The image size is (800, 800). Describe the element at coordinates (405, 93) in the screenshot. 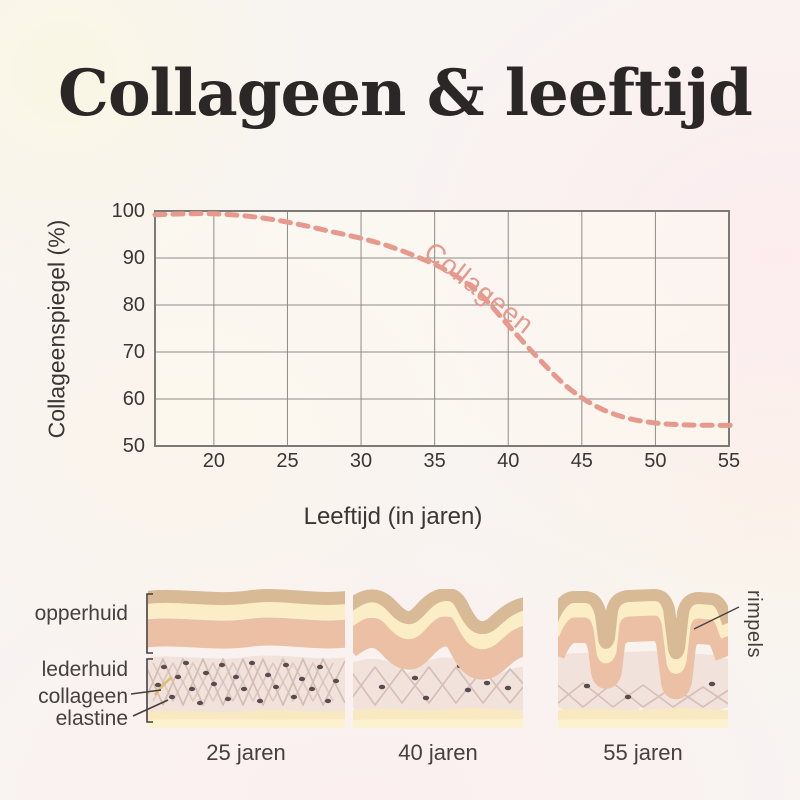

I see `page-title: Collageen & leeftijd` at that location.